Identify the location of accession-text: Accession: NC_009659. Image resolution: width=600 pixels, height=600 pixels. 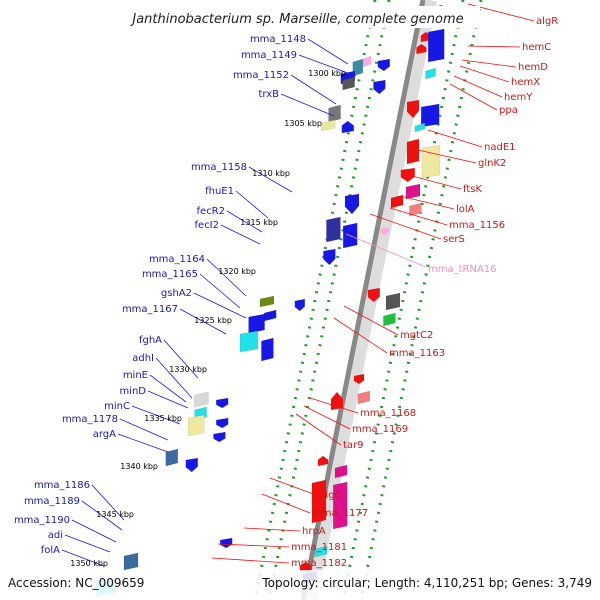
(76, 583).